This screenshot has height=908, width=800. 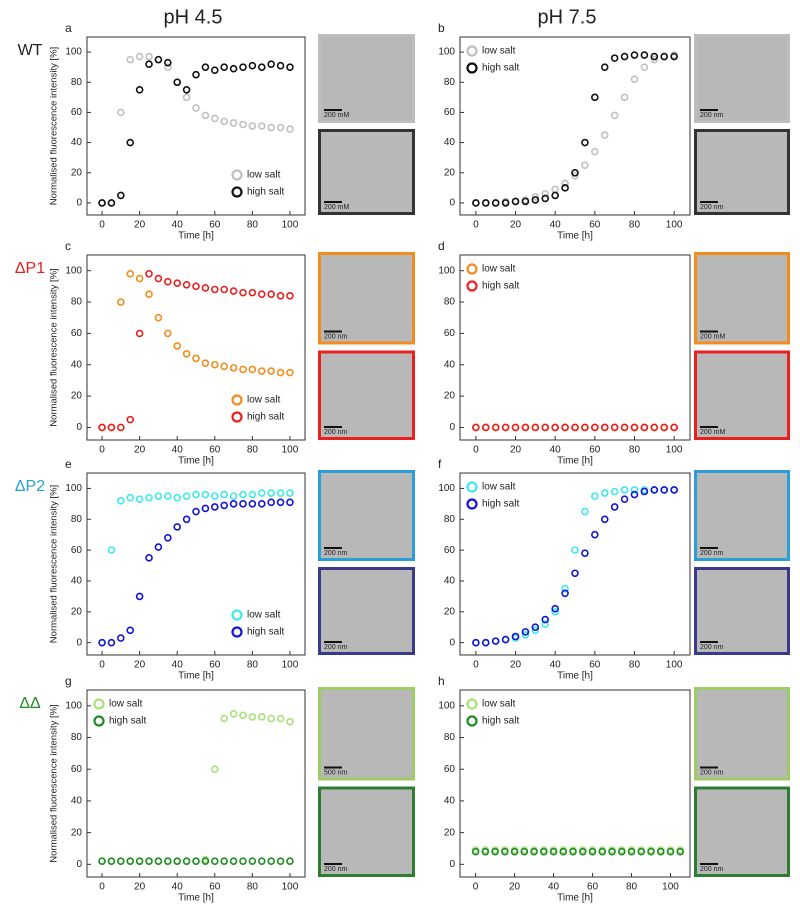 I want to click on y-tick-label: 60, so click(x=450, y=769).